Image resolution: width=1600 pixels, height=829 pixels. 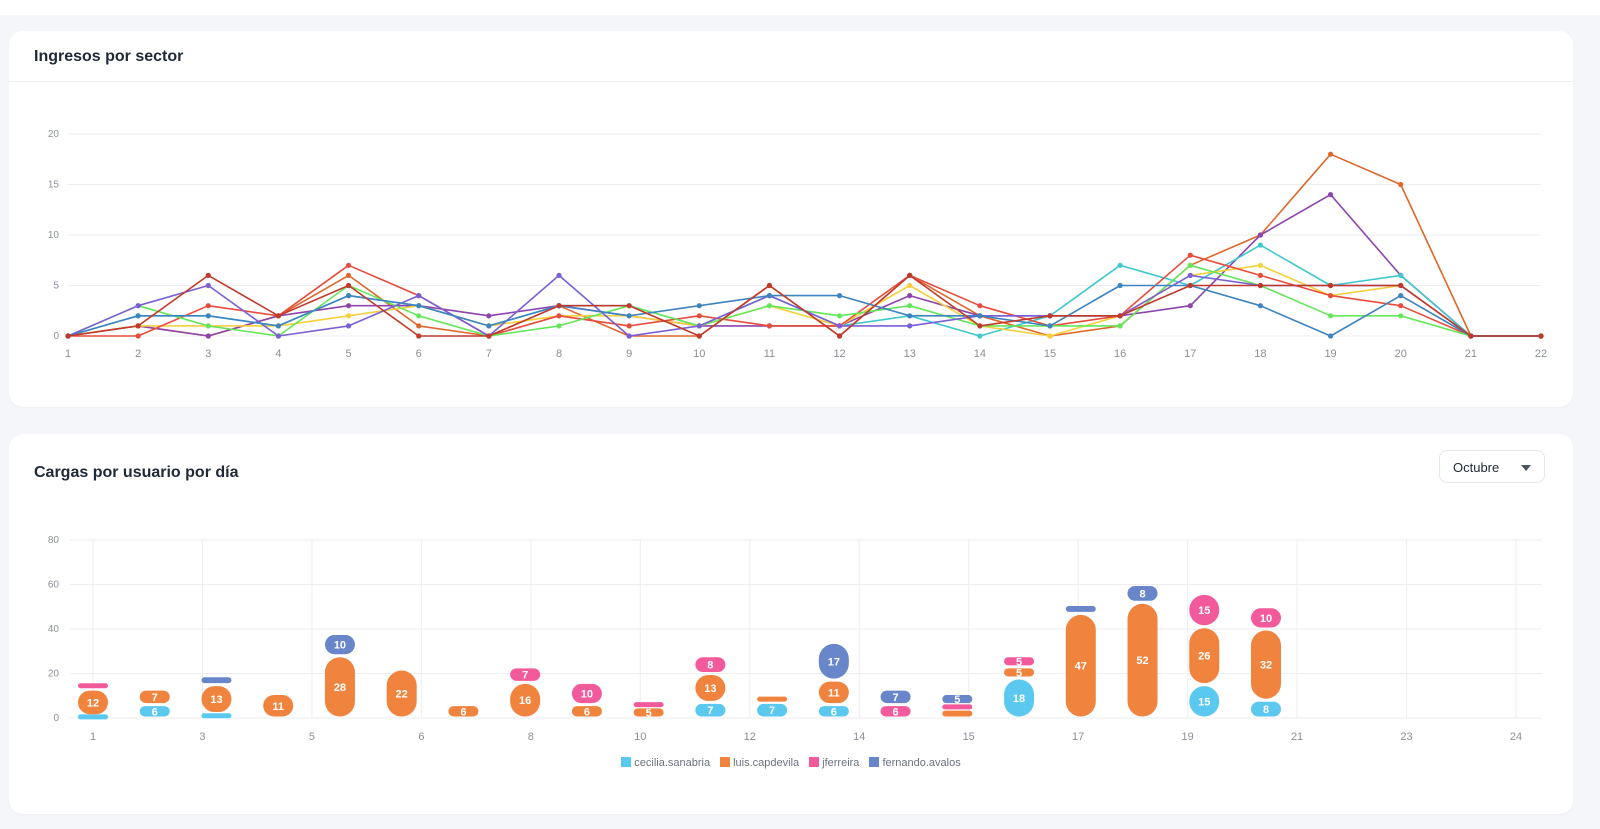 What do you see at coordinates (1541, 354) in the screenshot?
I see `line-x-tick-label: 22` at bounding box center [1541, 354].